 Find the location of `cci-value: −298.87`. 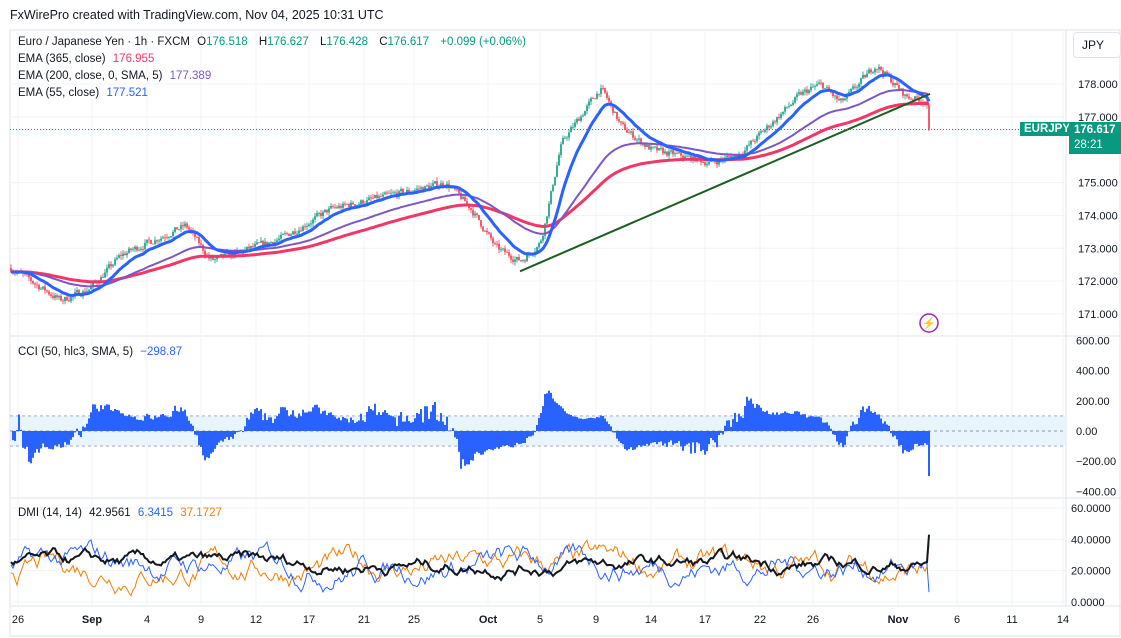

cci-value: −298.87 is located at coordinates (161, 352).